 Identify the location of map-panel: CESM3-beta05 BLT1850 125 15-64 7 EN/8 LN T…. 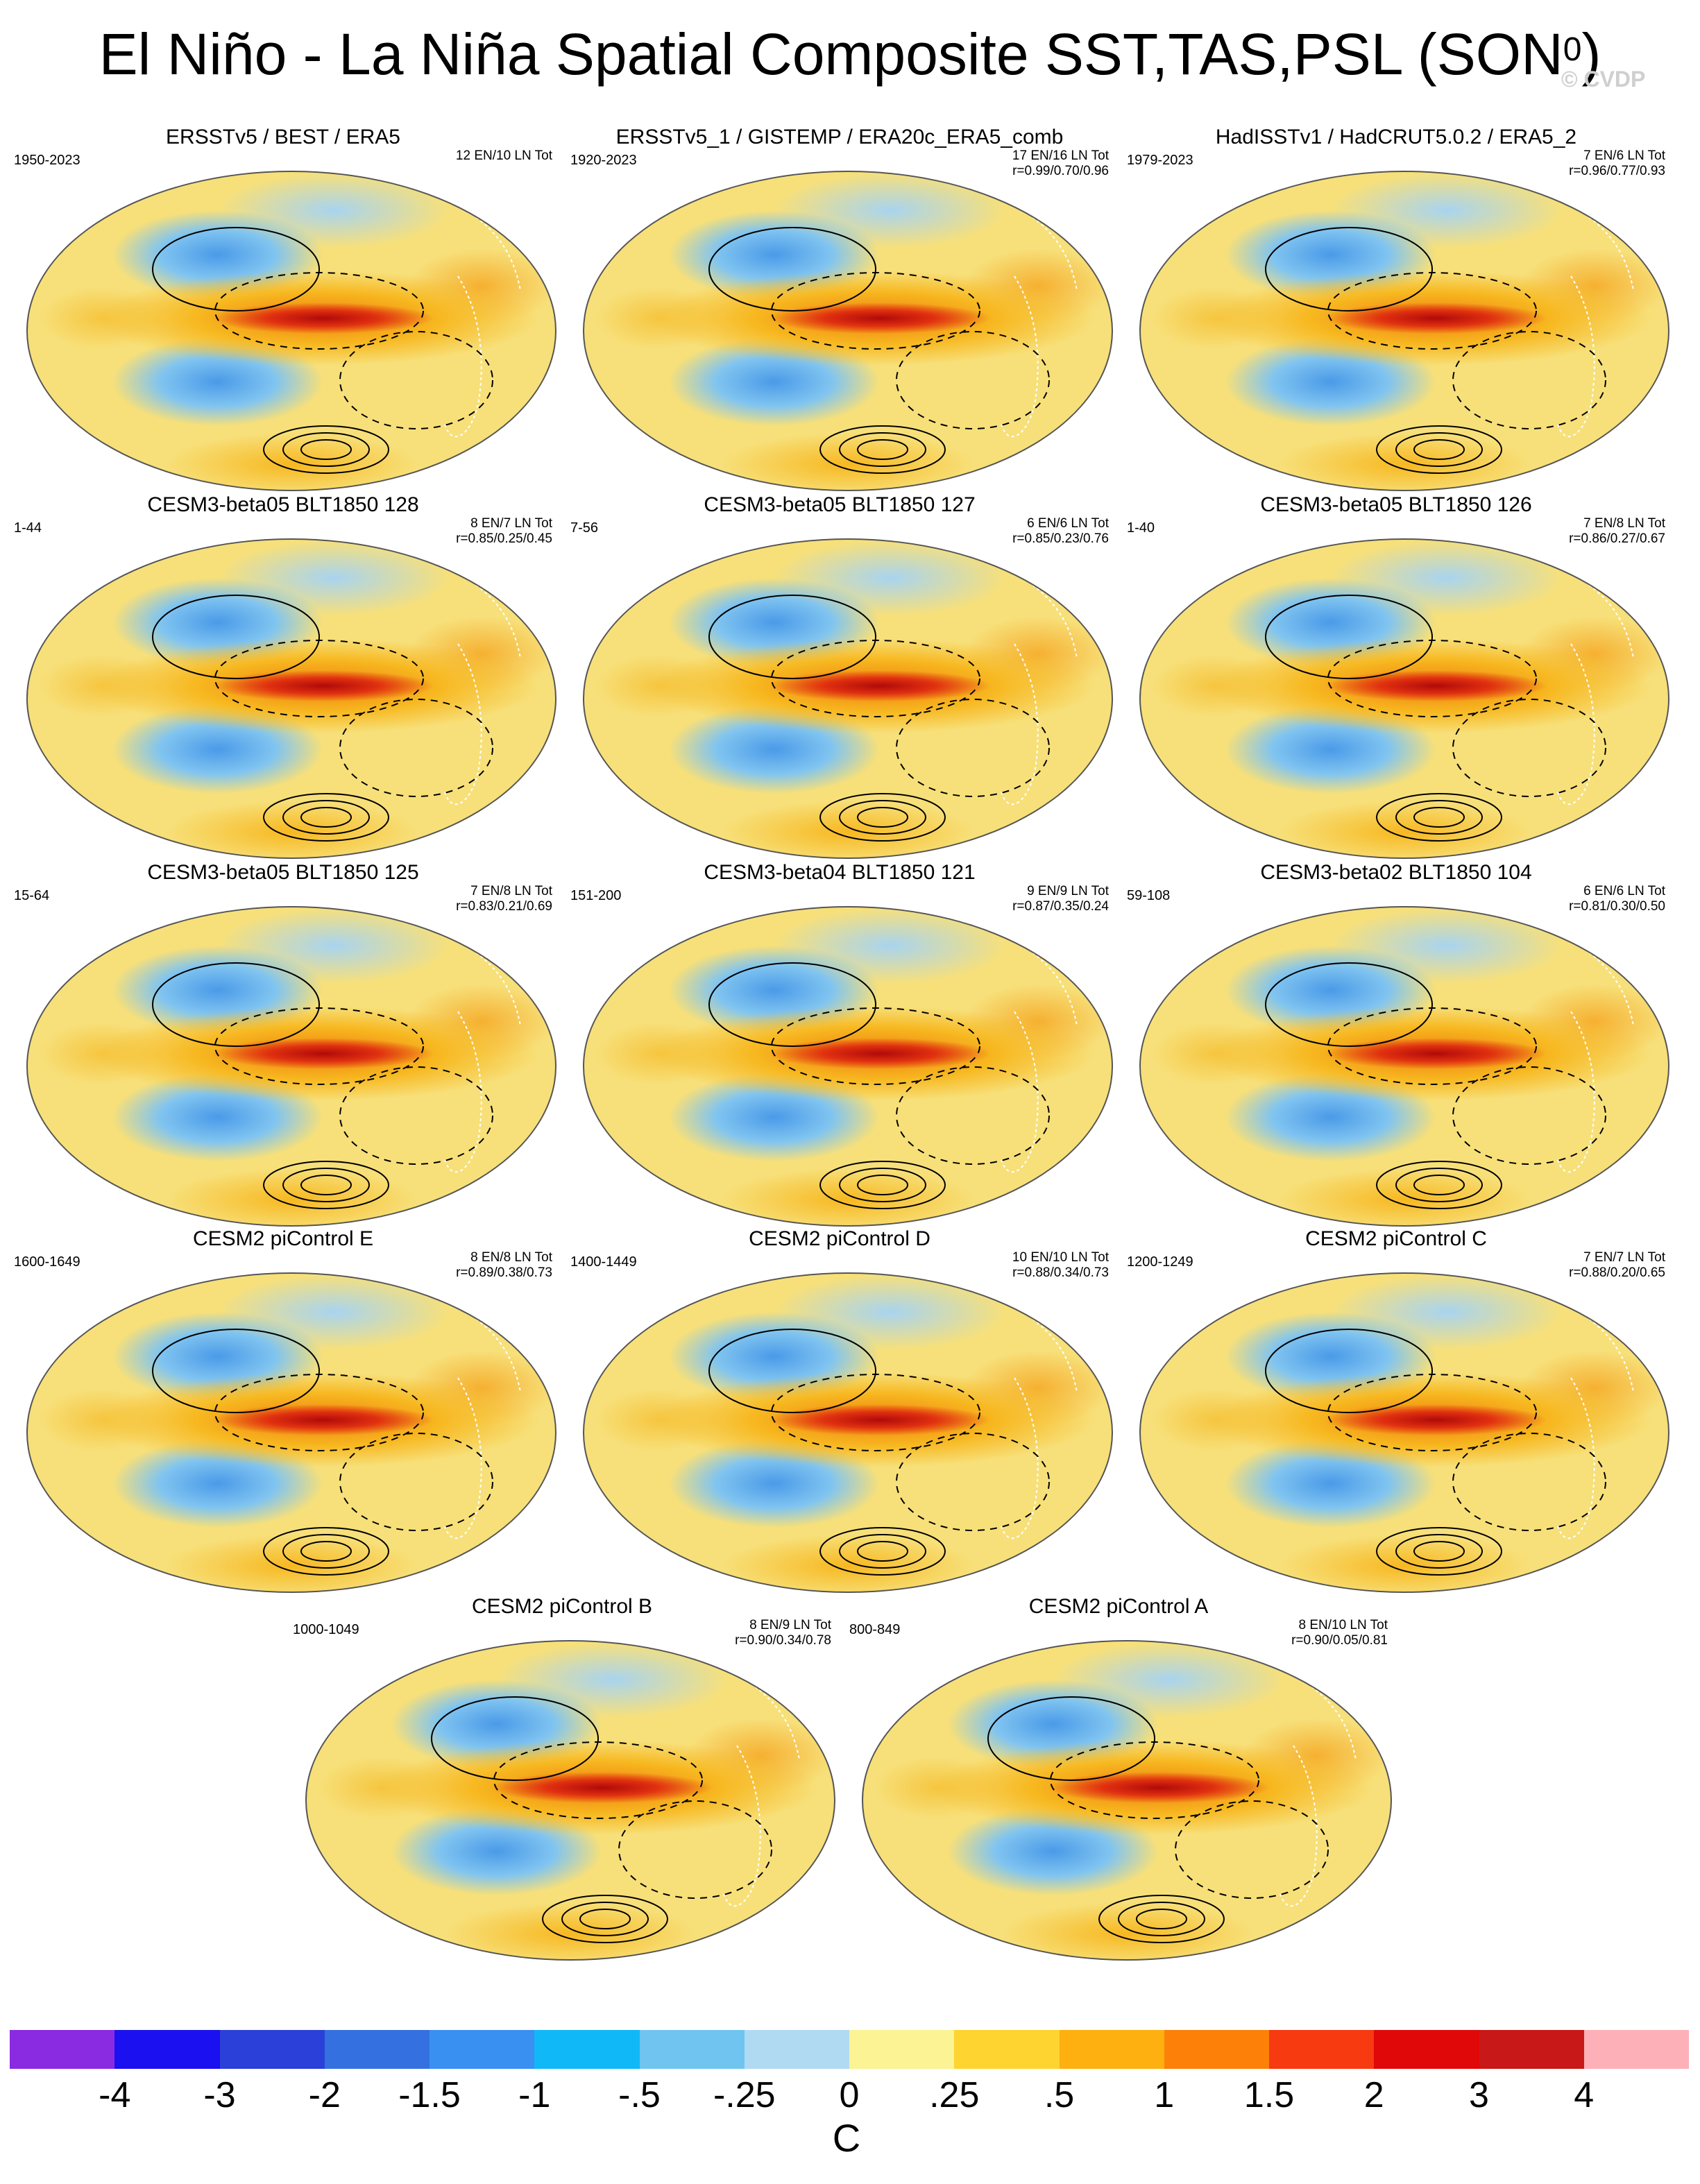
(284, 1047).